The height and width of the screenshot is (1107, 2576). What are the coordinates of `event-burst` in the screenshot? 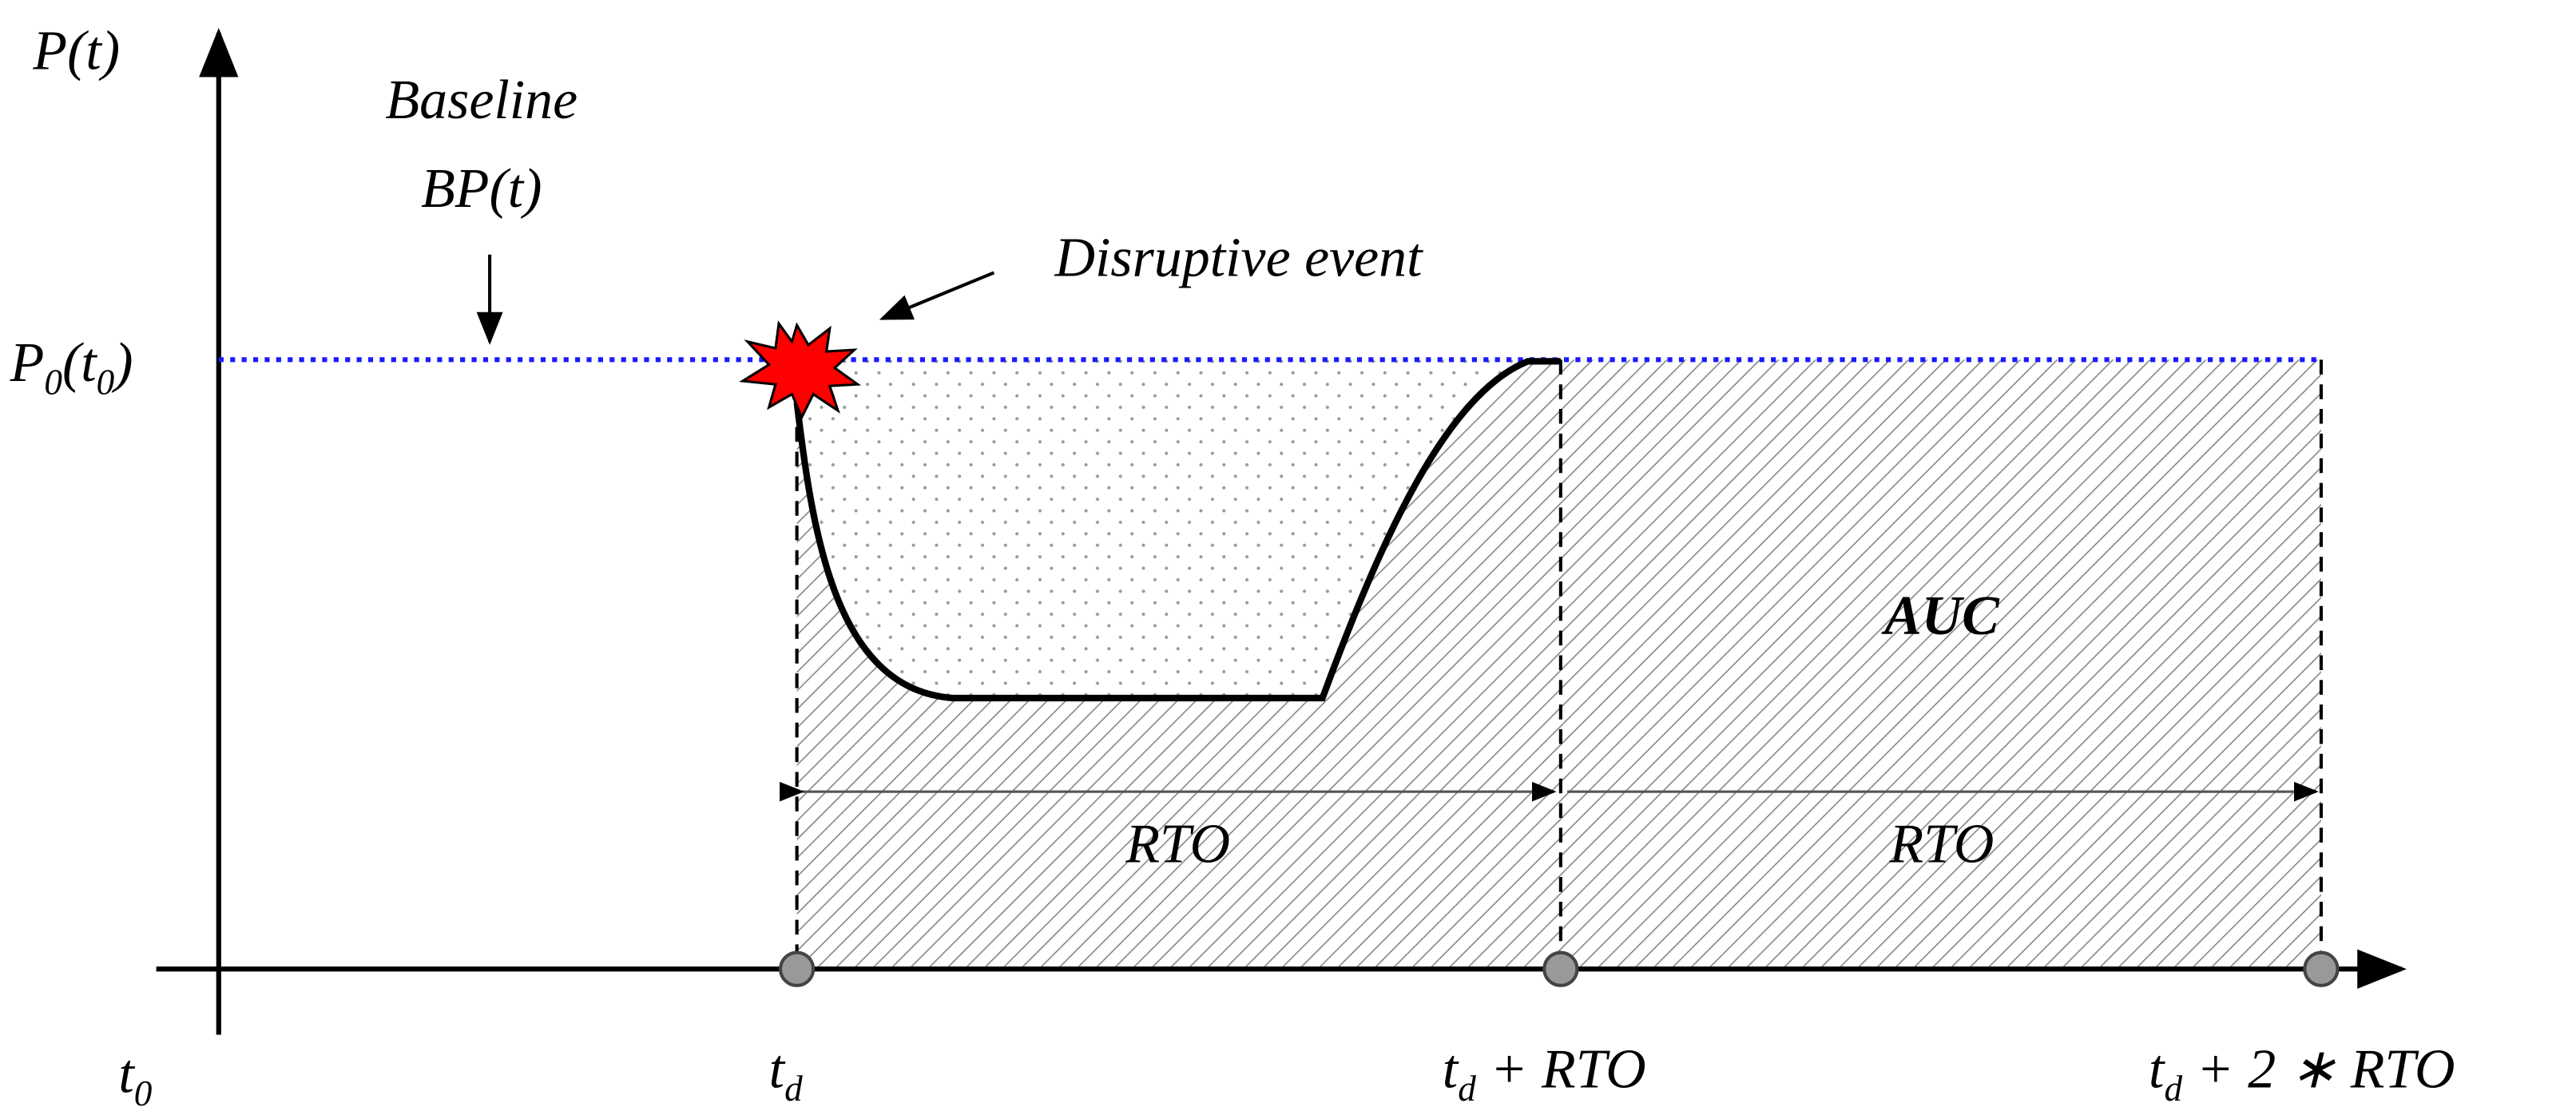 It's located at (800, 370).